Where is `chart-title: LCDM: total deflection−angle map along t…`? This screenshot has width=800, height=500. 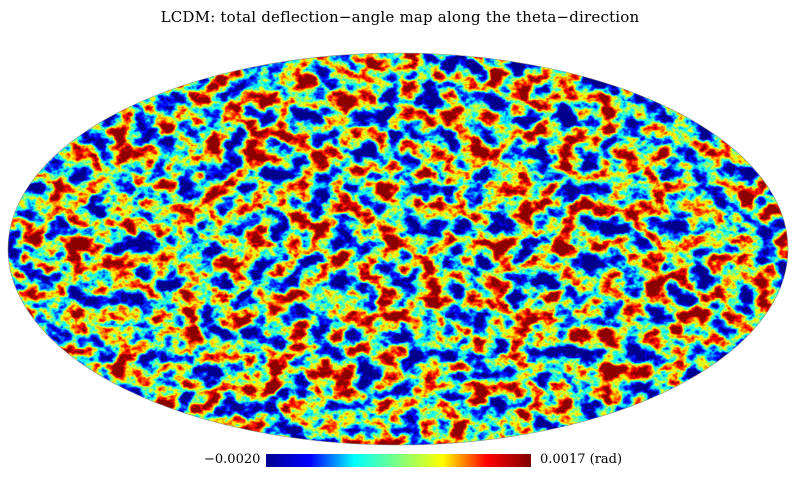
chart-title: LCDM: total deflection−angle map along t… is located at coordinates (400, 17).